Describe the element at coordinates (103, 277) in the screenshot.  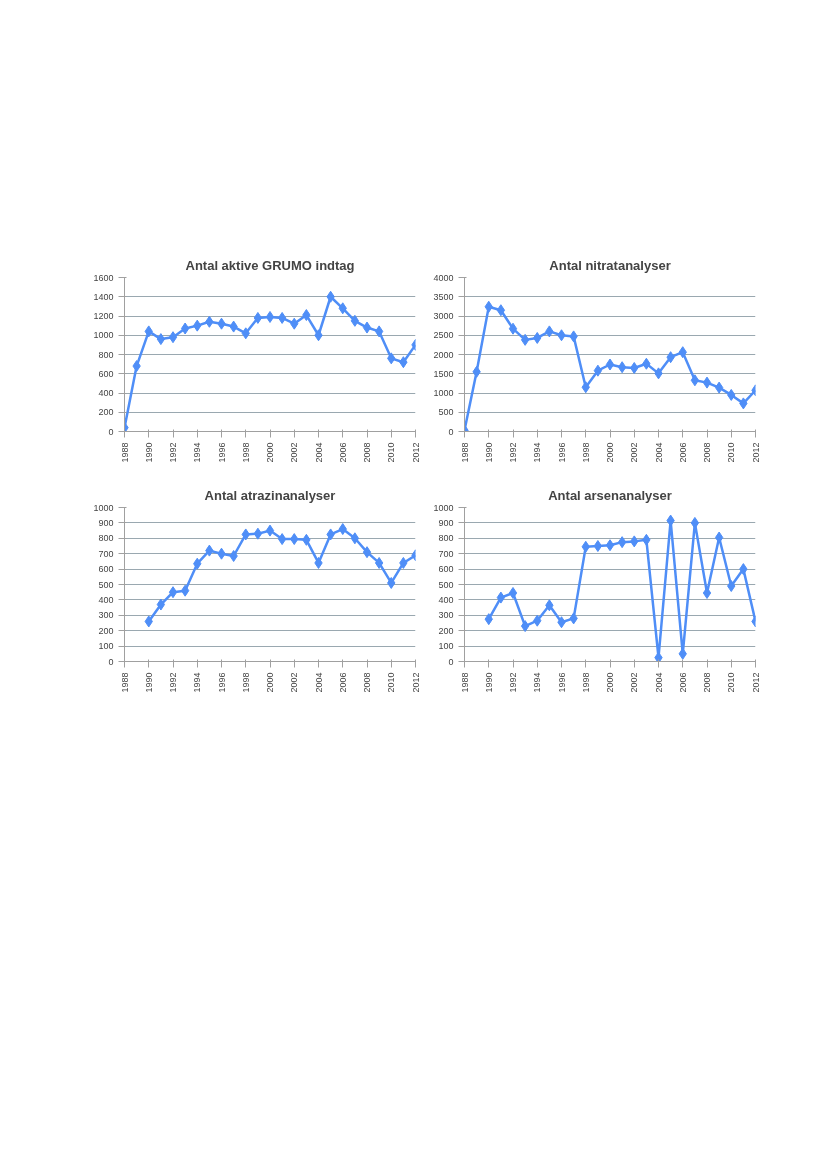
I see `y-tick-label: 1600` at that location.